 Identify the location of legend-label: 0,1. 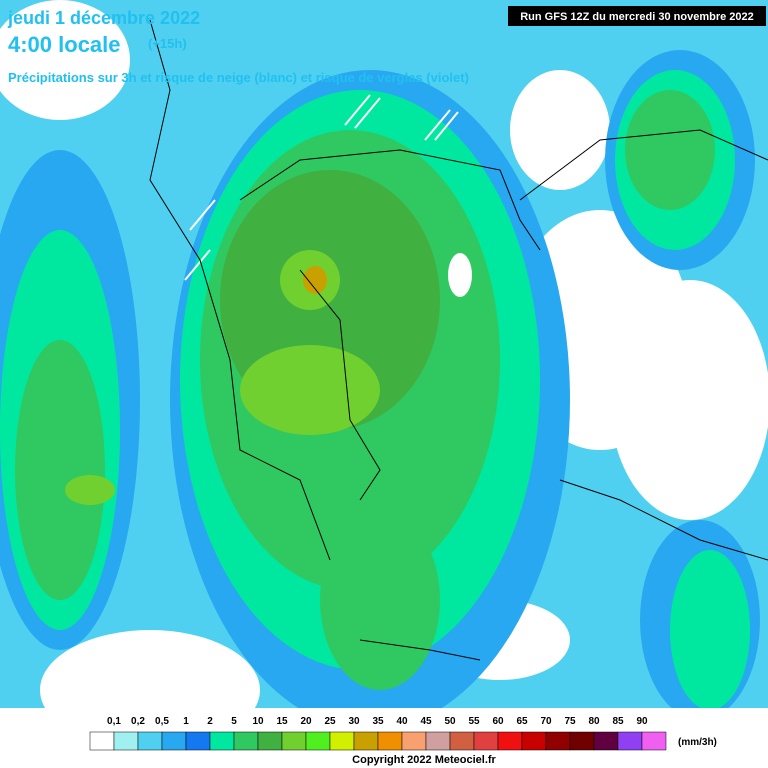
(114, 721).